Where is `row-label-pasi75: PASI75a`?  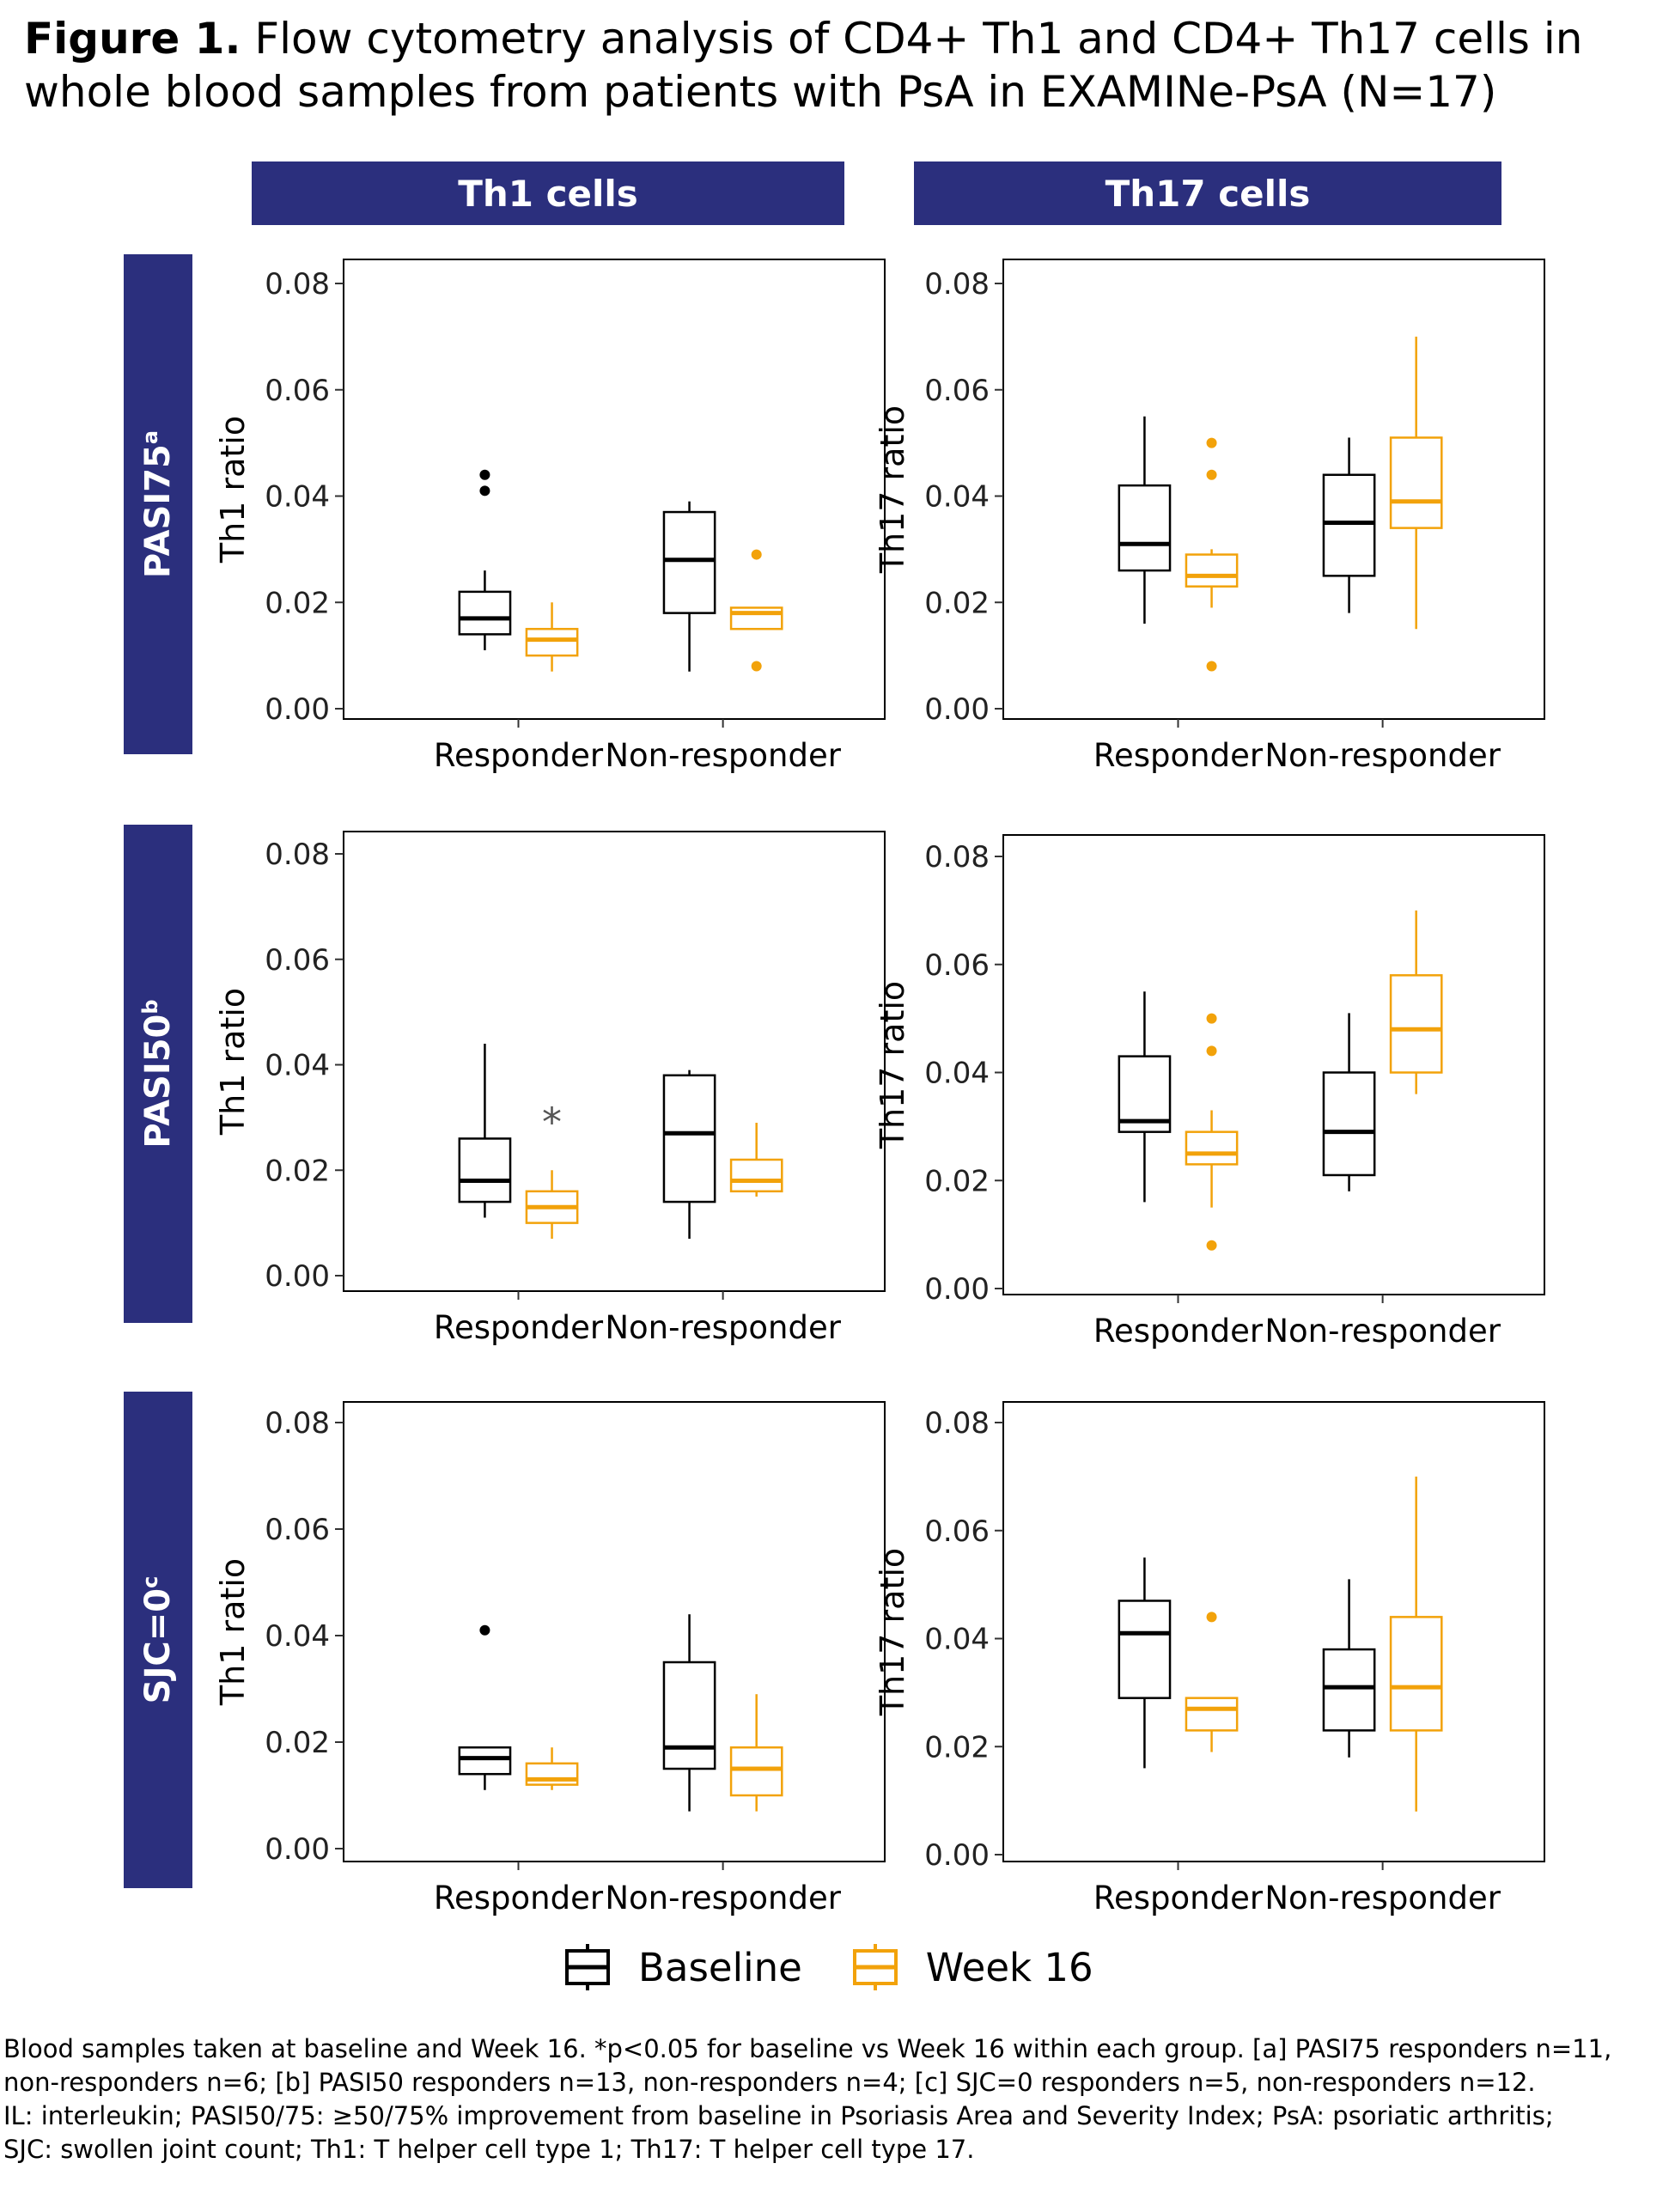 row-label-pasi75: PASI75a is located at coordinates (158, 504).